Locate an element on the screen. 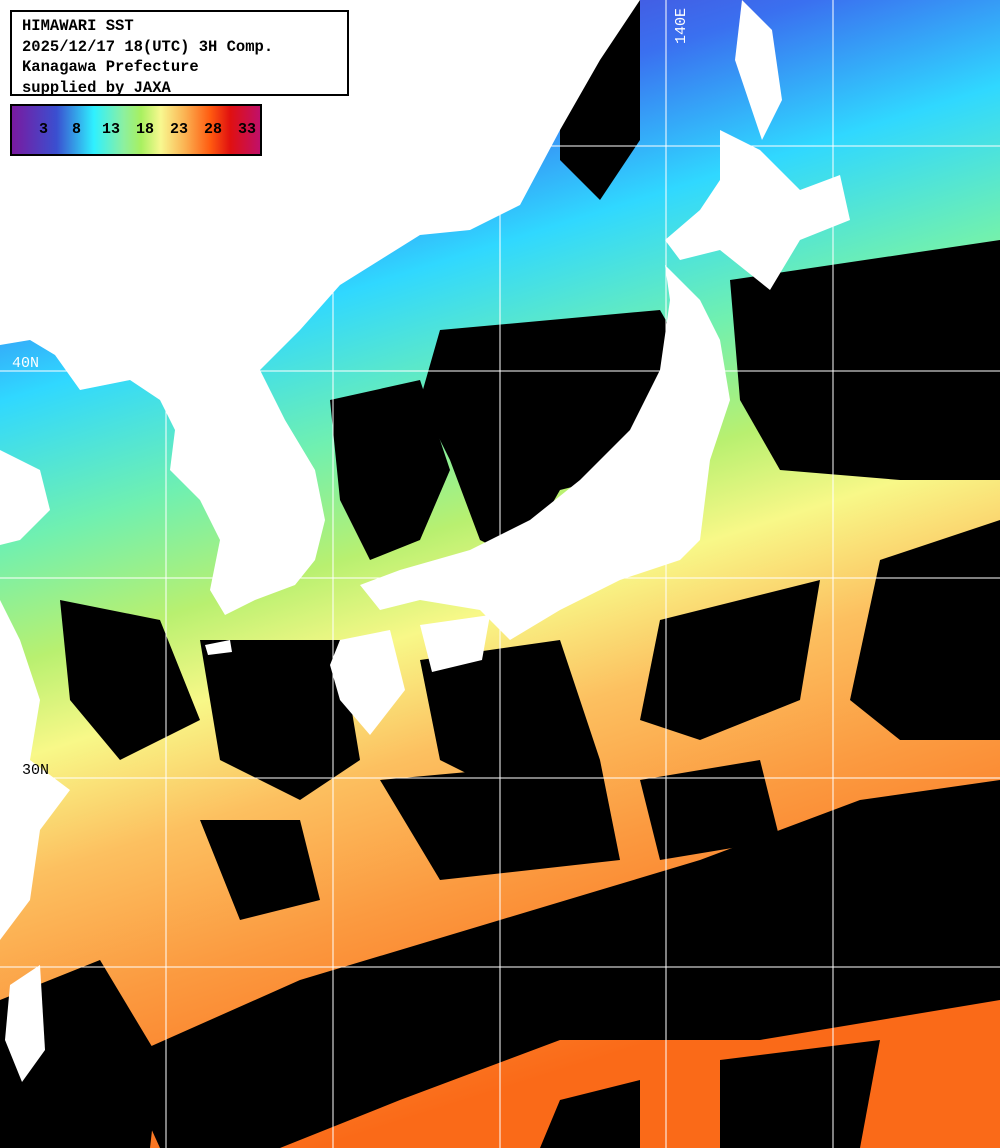  color-scale-legend: 3 8 13 18 23 28 33 is located at coordinates (136, 130).